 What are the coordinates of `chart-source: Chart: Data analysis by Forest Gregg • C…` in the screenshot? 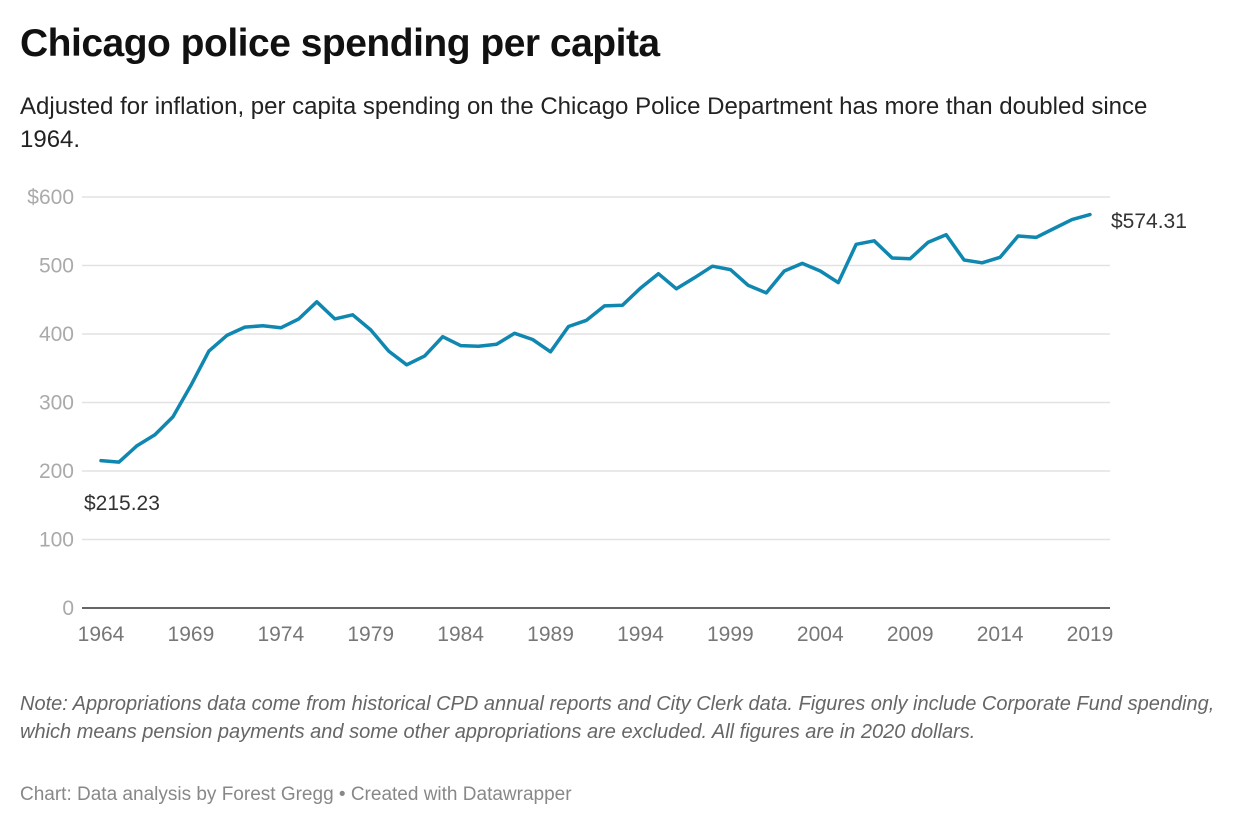 It's located at (296, 794).